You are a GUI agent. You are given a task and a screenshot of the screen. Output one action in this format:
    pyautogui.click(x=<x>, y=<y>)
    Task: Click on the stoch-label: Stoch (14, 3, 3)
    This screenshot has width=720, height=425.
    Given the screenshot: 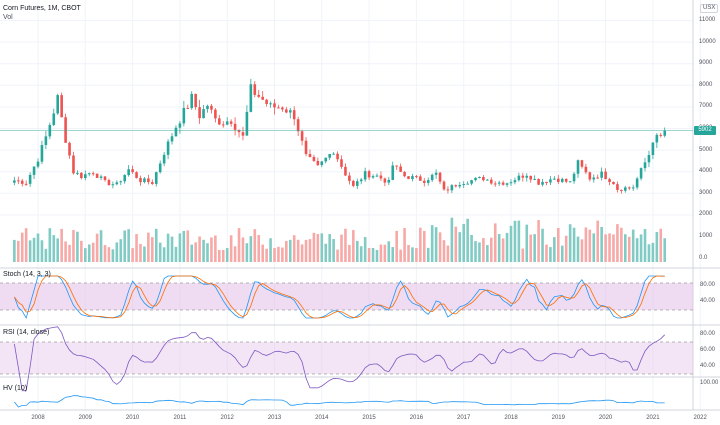 What is the action you would take?
    pyautogui.click(x=27, y=274)
    